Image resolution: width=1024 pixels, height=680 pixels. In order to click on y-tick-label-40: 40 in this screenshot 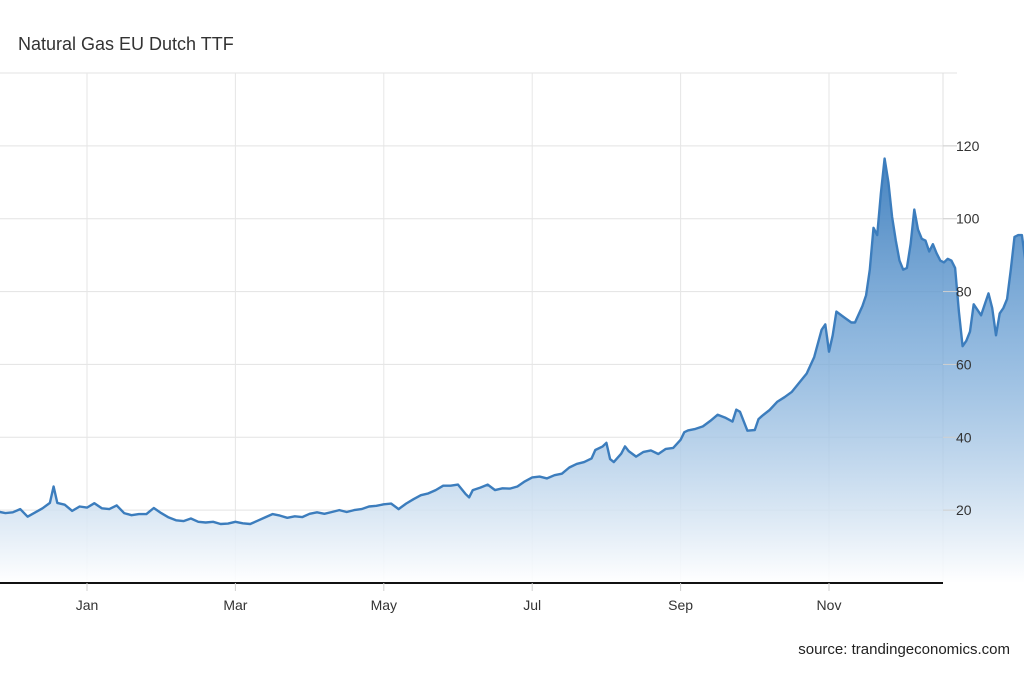, I will do `click(964, 437)`.